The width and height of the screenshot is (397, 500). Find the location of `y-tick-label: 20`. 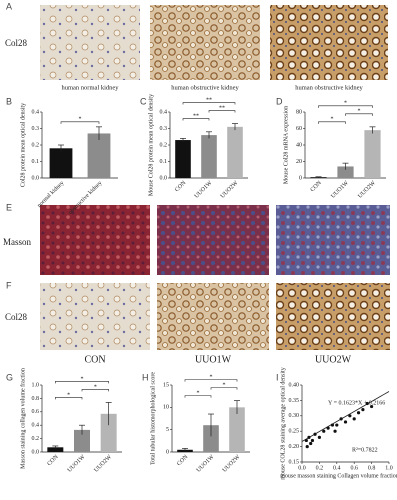

y-tick-label: 20 is located at coordinates (299, 162).